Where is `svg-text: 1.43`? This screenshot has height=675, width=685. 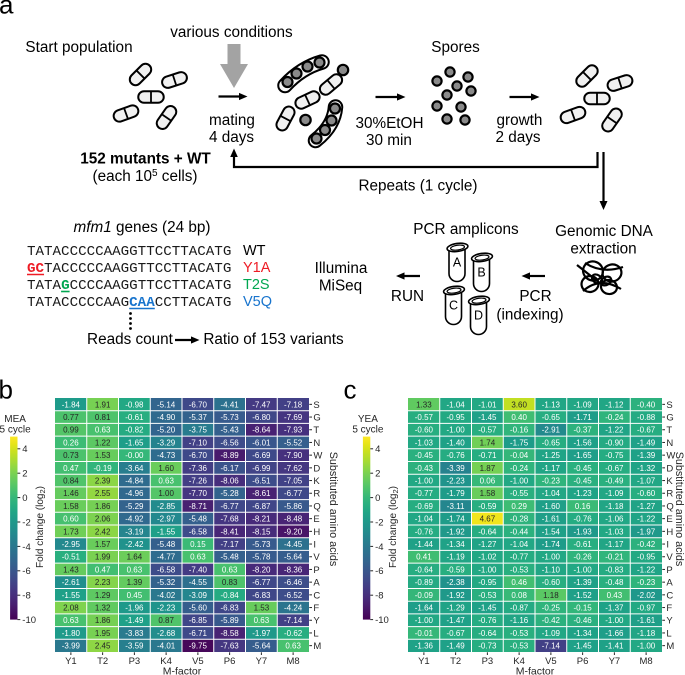
svg-text: 1.43 is located at coordinates (71, 569).